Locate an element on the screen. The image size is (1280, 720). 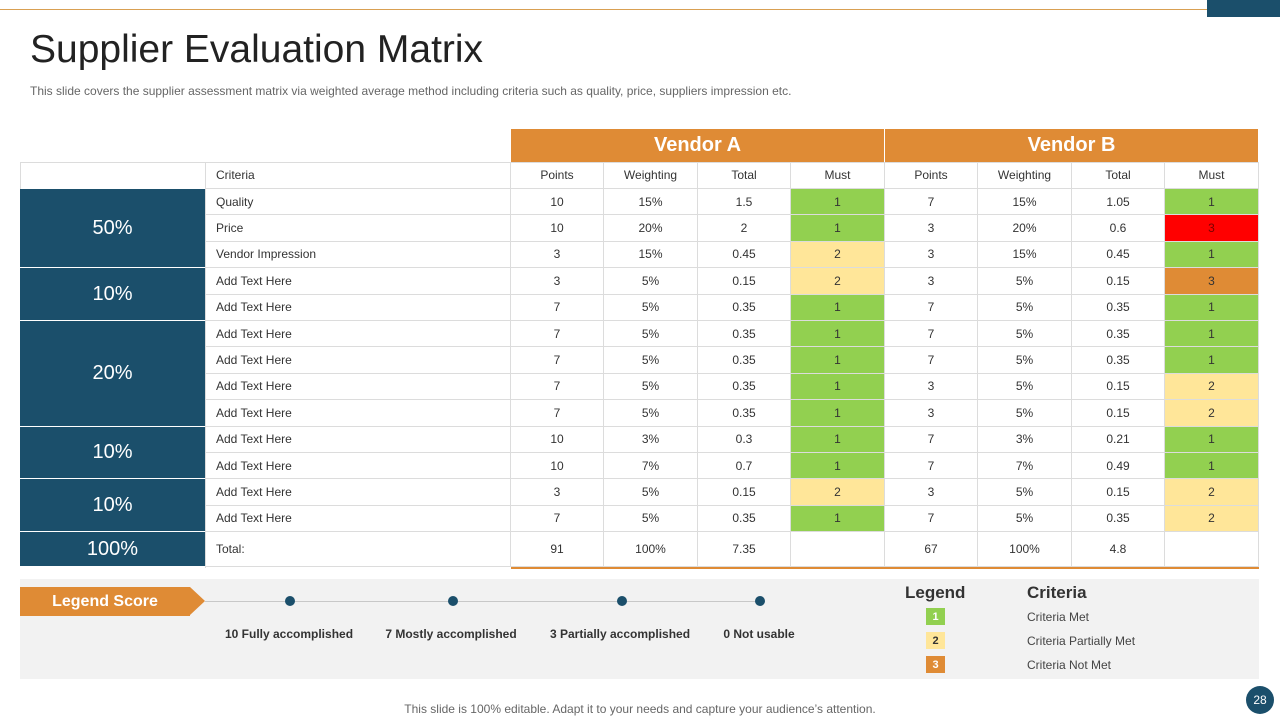
column-header: Must is located at coordinates (1212, 175).